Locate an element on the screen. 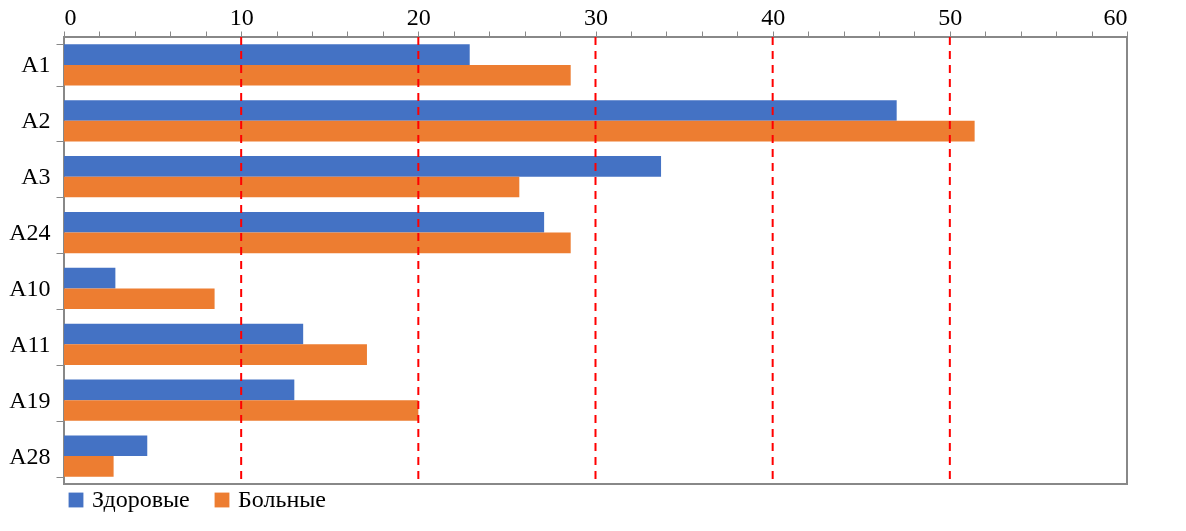 The height and width of the screenshot is (531, 1186). x-tick-label: 30 is located at coordinates (596, 16).